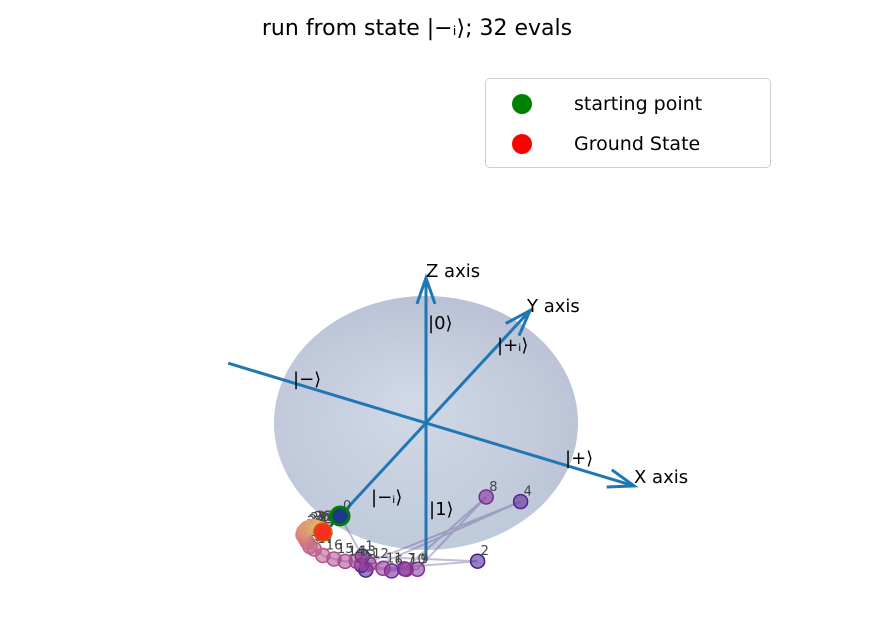  Describe the element at coordinates (356, 551) in the screenshot. I see `trajectory-index-label-14: 14` at that location.